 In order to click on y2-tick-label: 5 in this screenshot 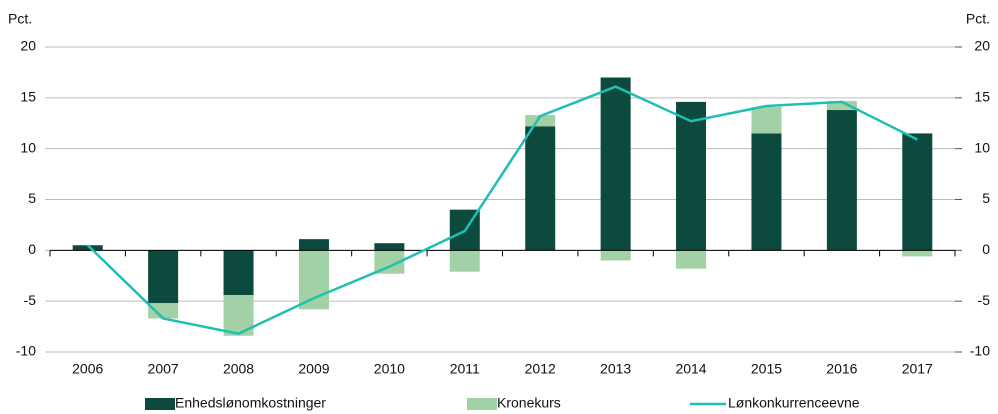, I will do `click(986, 198)`.